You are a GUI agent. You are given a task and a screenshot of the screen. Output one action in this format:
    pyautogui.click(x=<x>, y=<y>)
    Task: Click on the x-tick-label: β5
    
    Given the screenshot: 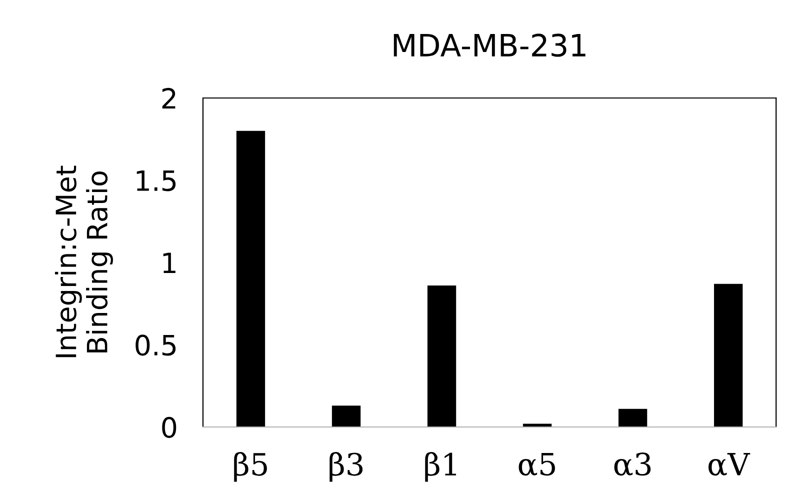 What is the action you would take?
    pyautogui.click(x=250, y=467)
    